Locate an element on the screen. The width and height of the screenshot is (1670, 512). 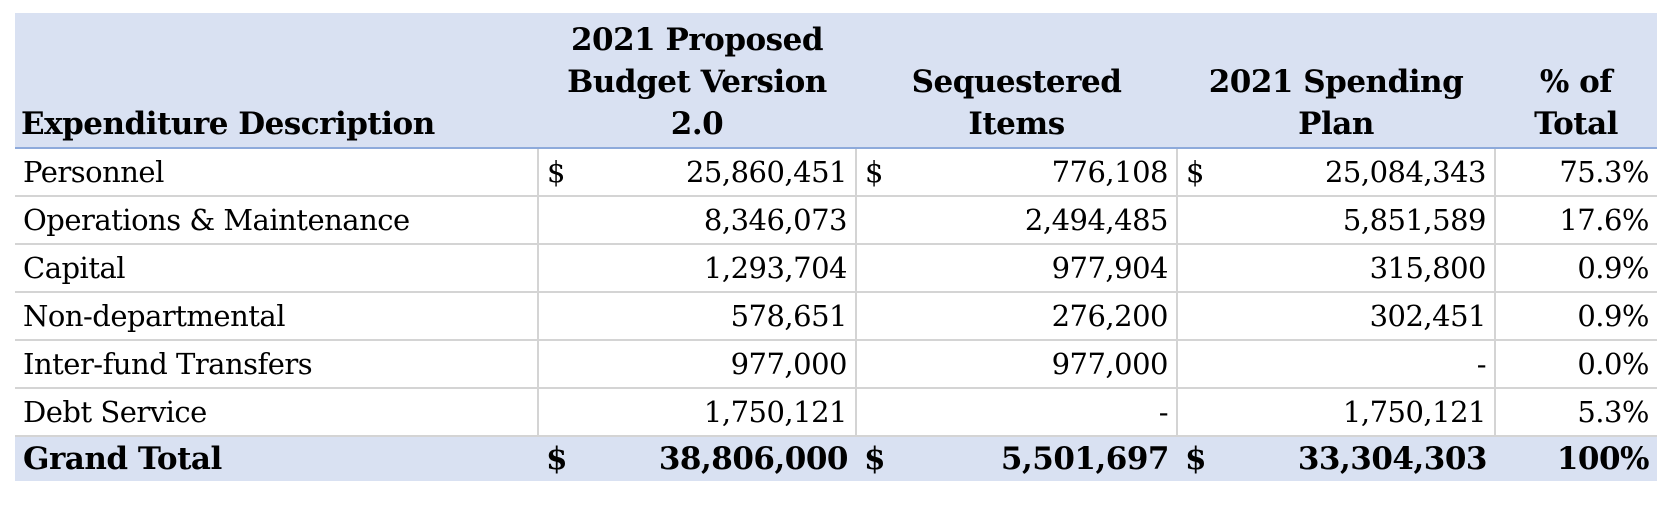
proposed-cell: 8,346,073 is located at coordinates (697, 220).